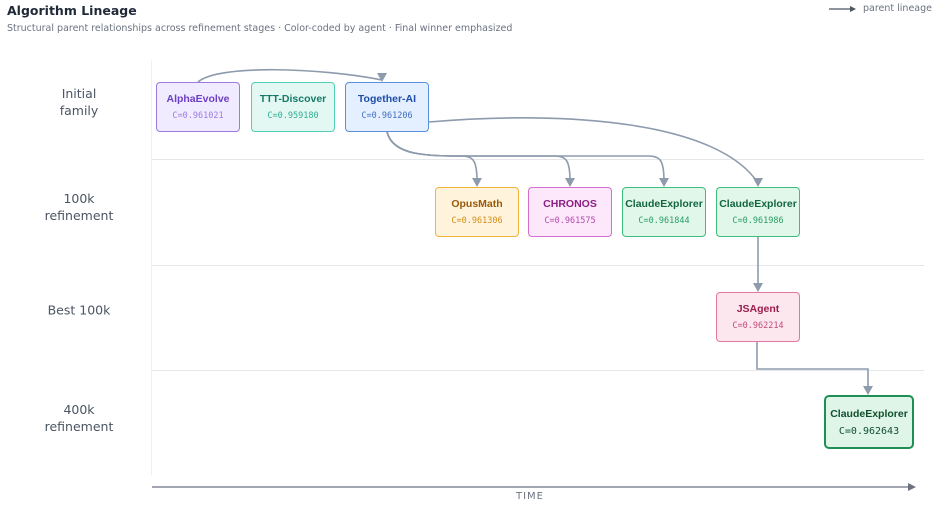 The height and width of the screenshot is (508, 940). I want to click on node-score: C=0.962643, so click(869, 431).